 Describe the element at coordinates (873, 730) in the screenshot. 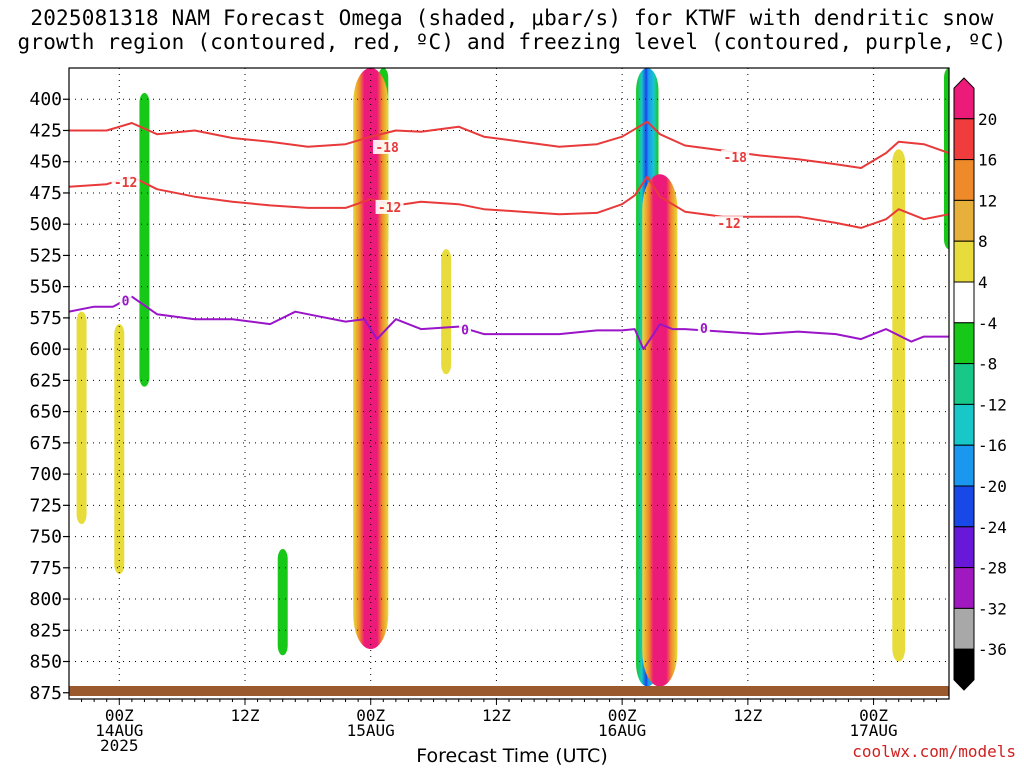

I see `x-tick-date: 17AUG` at that location.